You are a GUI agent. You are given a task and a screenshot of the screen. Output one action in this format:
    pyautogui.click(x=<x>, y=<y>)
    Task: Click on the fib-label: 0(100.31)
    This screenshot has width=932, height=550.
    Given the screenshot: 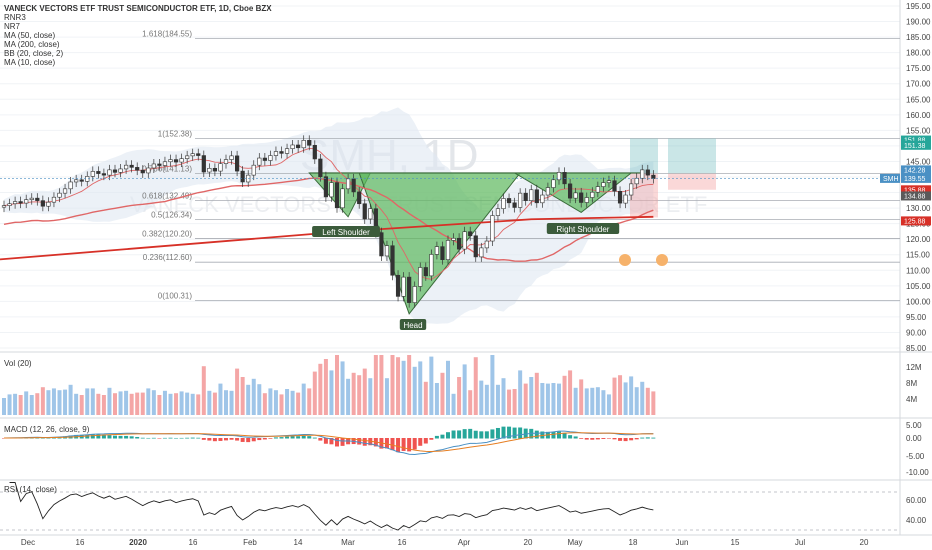 What is the action you would take?
    pyautogui.click(x=175, y=295)
    